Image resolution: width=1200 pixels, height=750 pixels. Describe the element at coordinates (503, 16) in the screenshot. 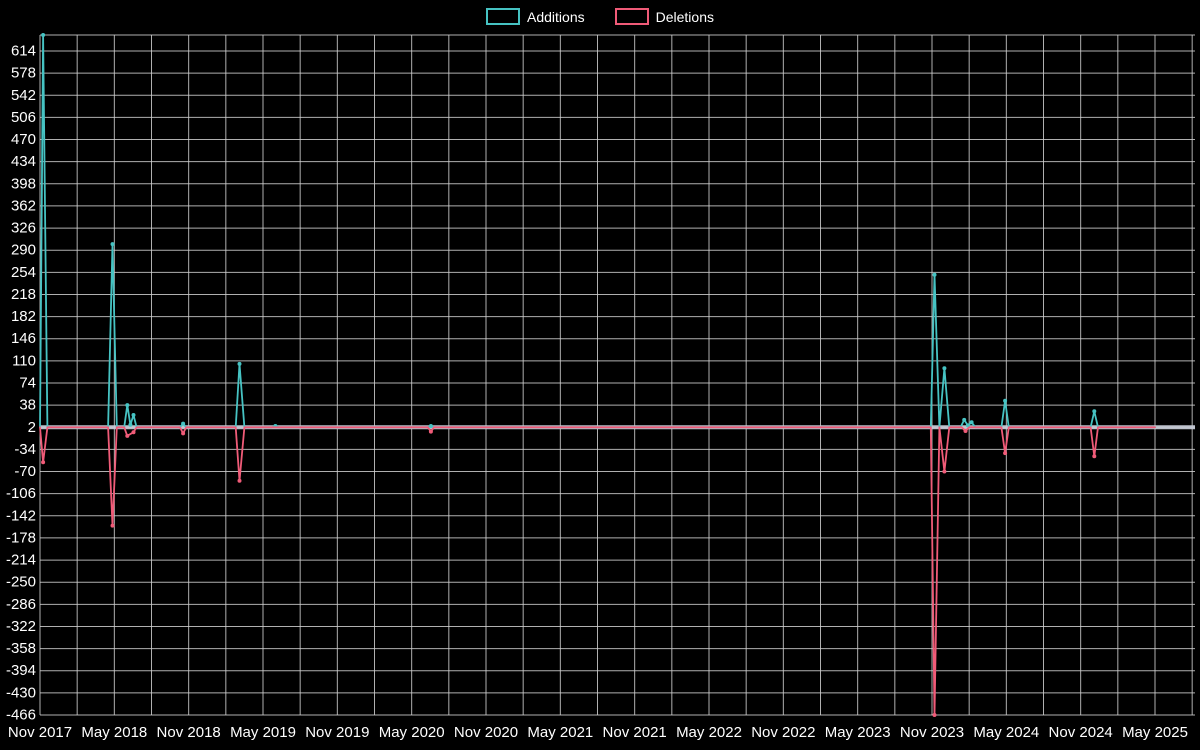

I see `additions-swatch-icon` at that location.